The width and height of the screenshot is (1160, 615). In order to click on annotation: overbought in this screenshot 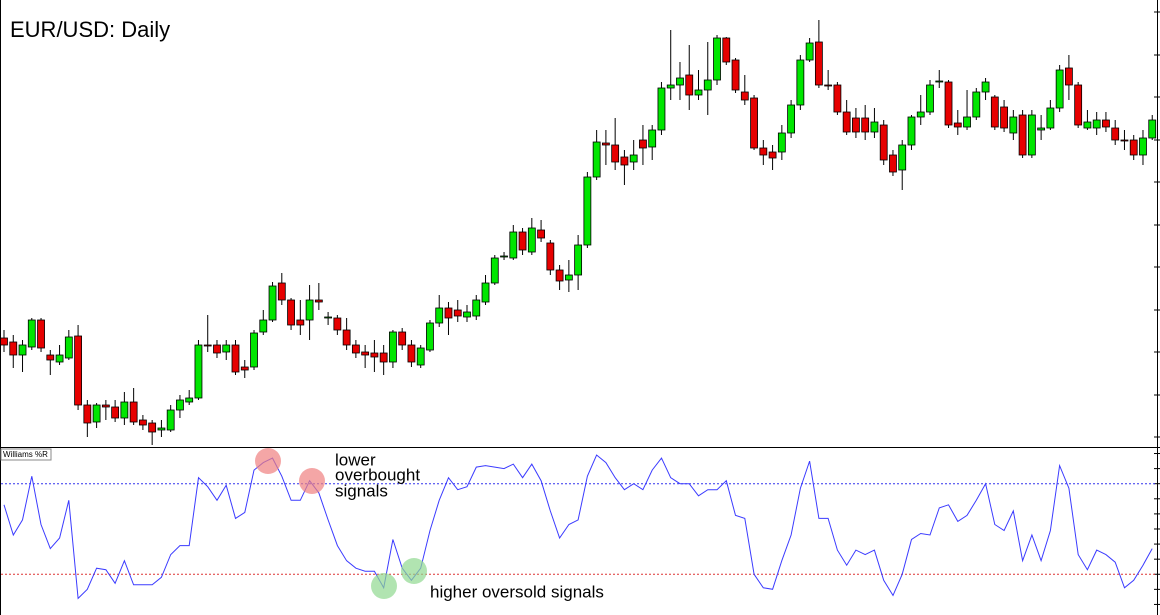, I will do `click(377, 474)`.